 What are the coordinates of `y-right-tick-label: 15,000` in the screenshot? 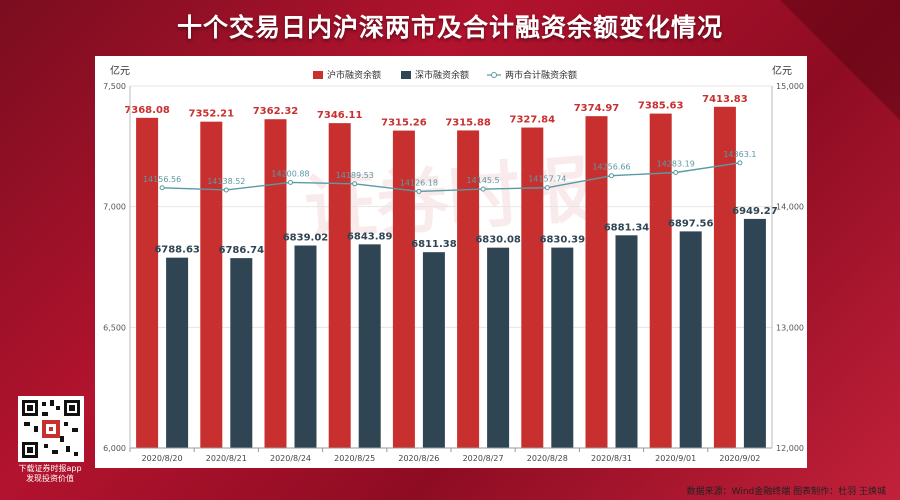 It's located at (790, 86).